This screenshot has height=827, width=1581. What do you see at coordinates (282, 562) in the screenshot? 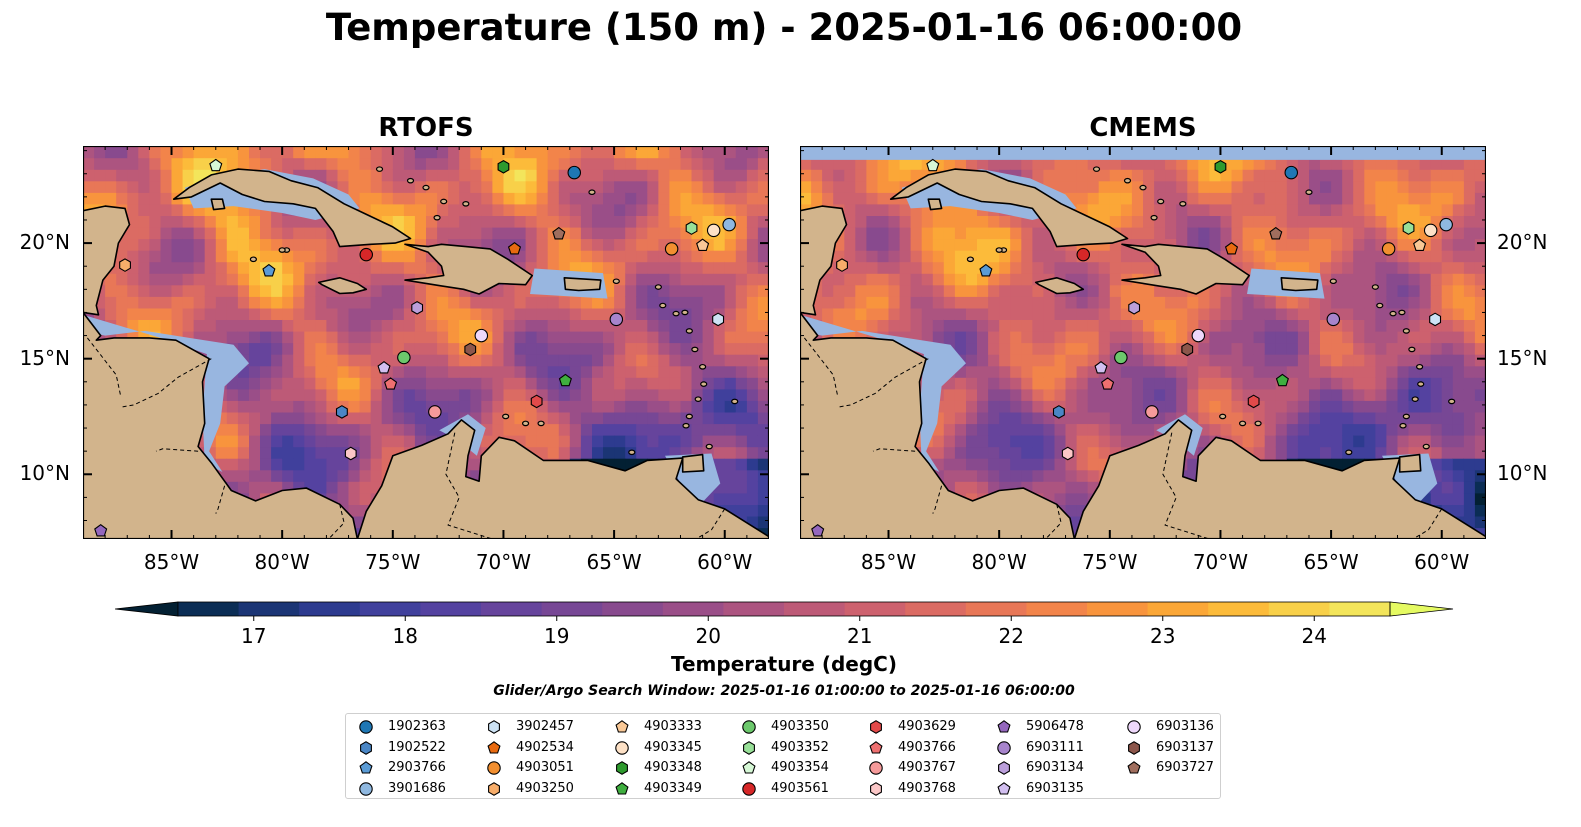
I see `lon-tick-label: 80°W` at bounding box center [282, 562].